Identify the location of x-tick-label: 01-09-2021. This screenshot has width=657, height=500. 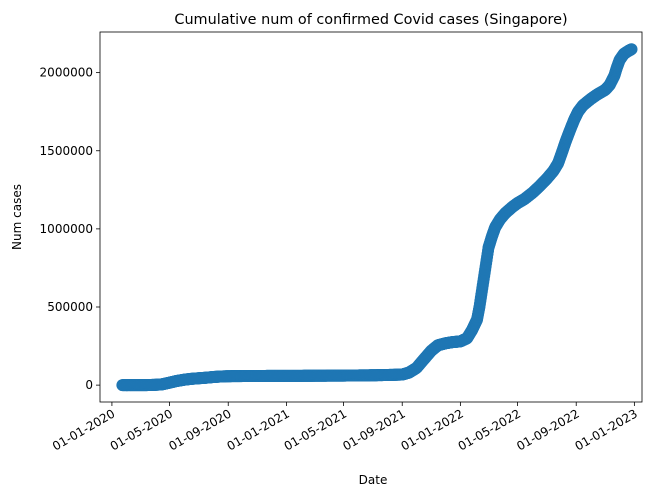
(373, 429).